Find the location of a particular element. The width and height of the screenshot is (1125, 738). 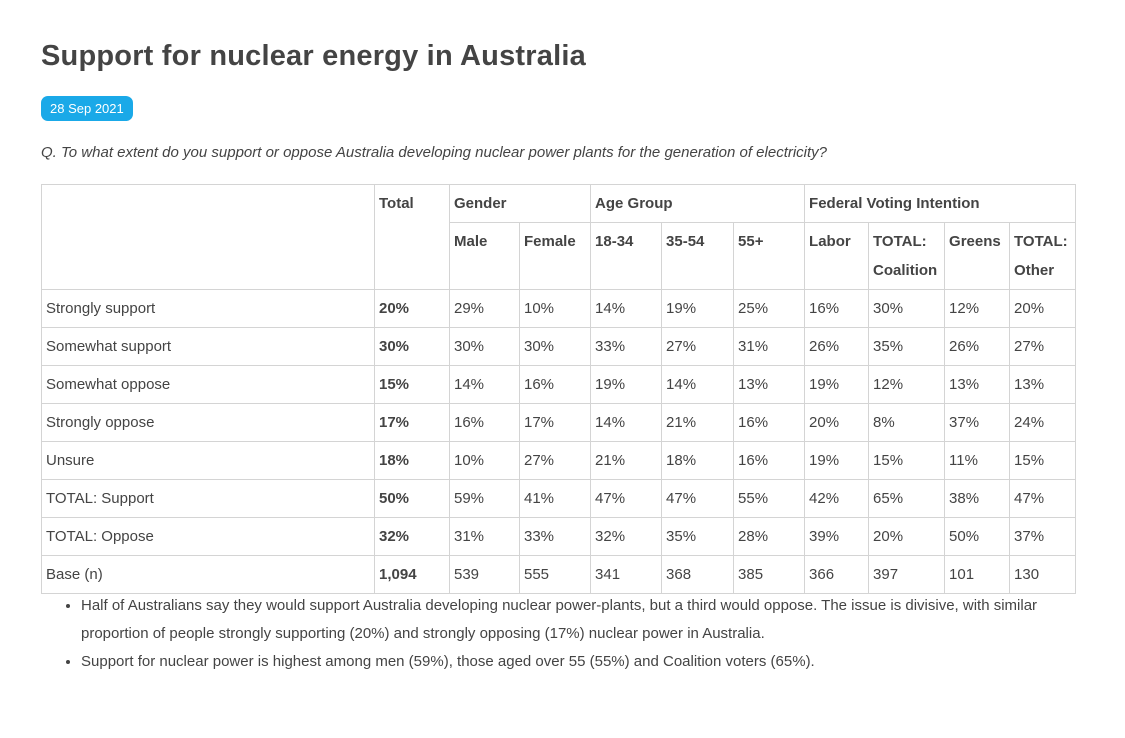

cell: 31% is located at coordinates (769, 346).